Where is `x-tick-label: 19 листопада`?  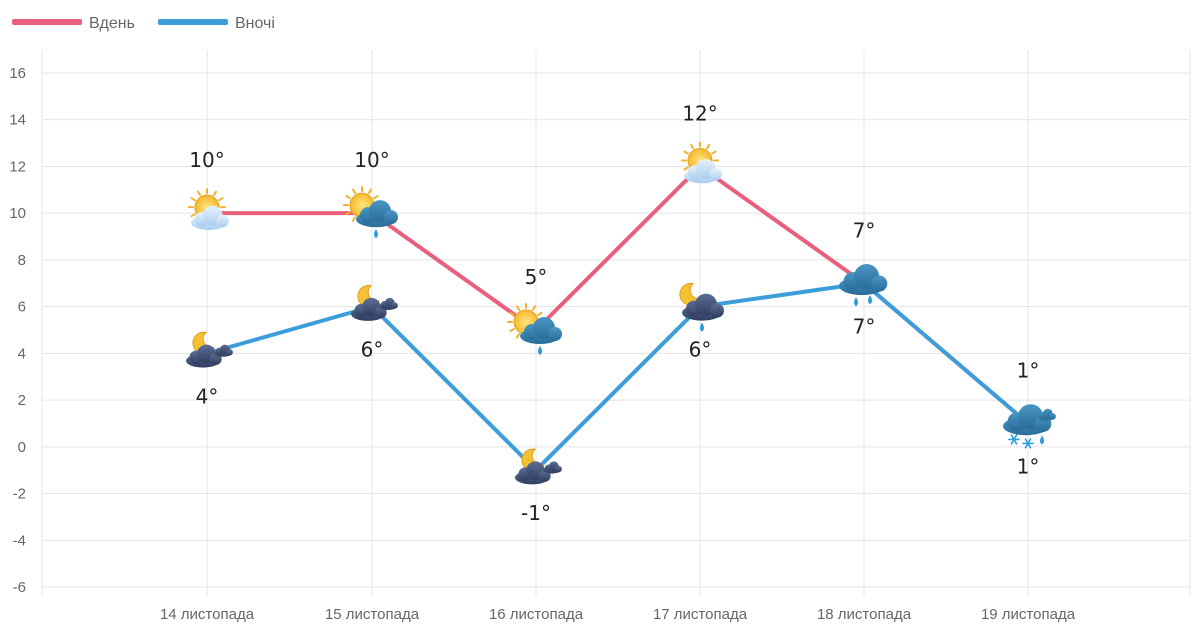 x-tick-label: 19 листопада is located at coordinates (1028, 614).